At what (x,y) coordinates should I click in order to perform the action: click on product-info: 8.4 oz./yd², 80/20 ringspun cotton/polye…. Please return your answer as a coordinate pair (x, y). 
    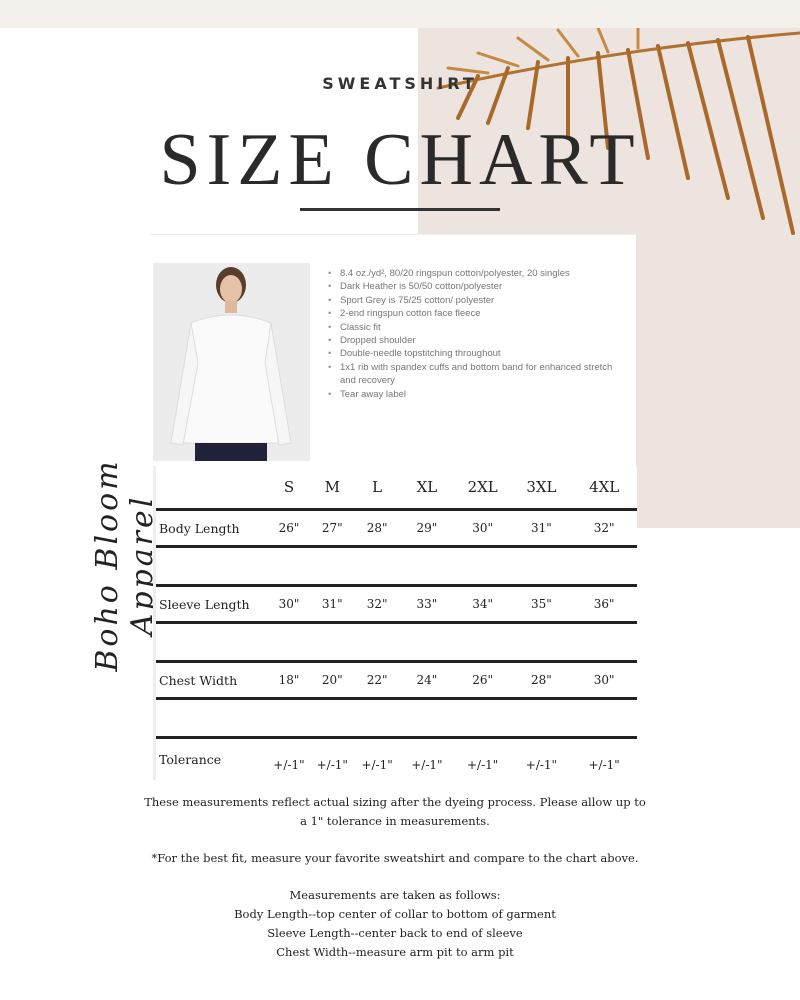
    Looking at the image, I should click on (393, 350).